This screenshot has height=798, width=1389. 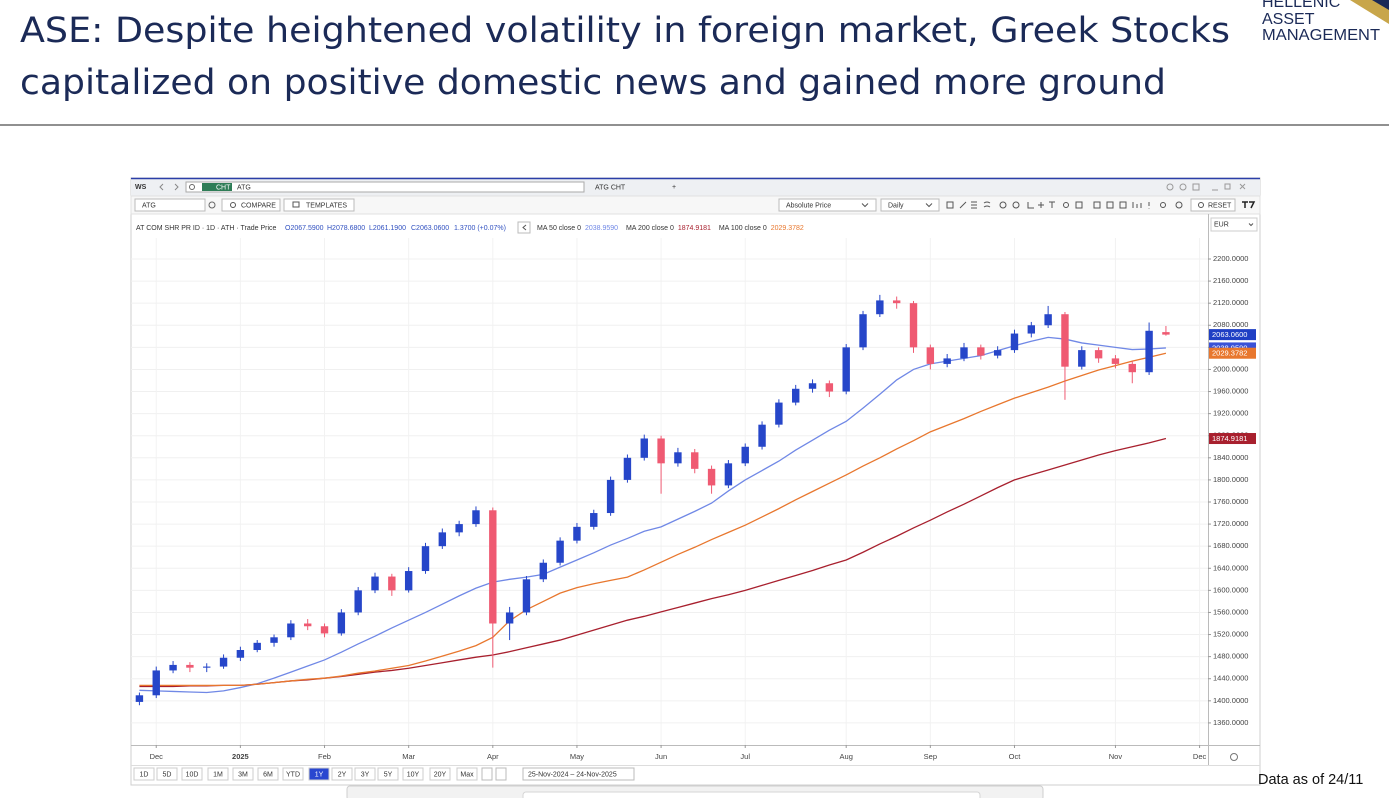 What do you see at coordinates (1064, 205) in the screenshot?
I see `drawing-tools` at bounding box center [1064, 205].